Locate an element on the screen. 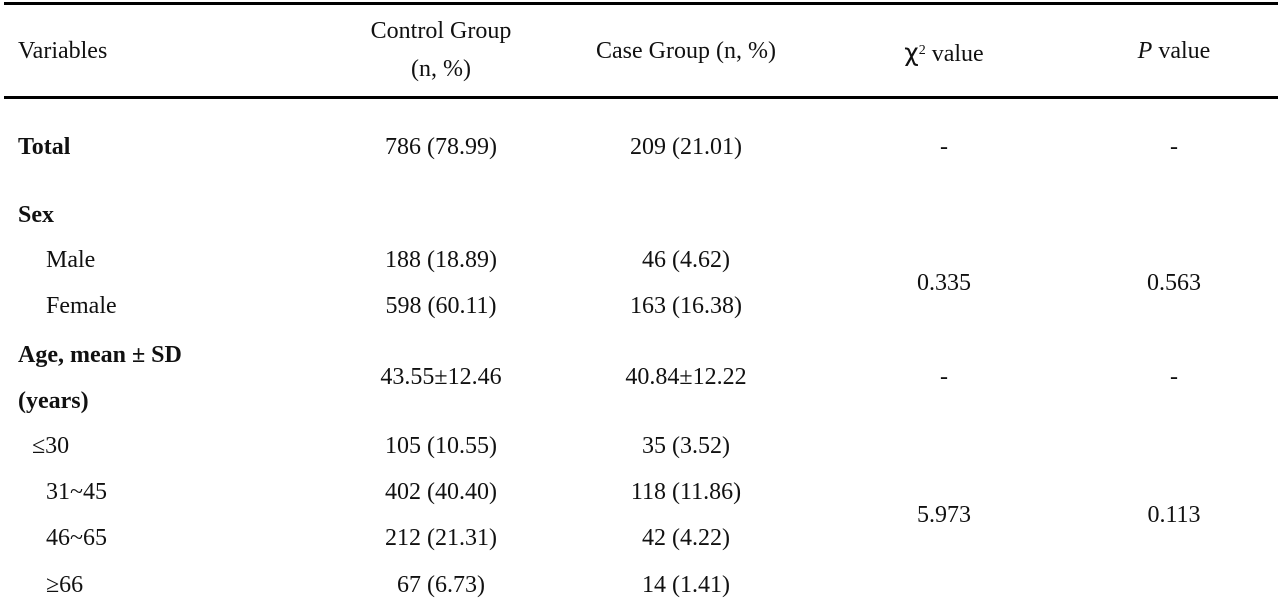 The image size is (1280, 603). header-control-group: Control Group (n, %) is located at coordinates (441, 50).